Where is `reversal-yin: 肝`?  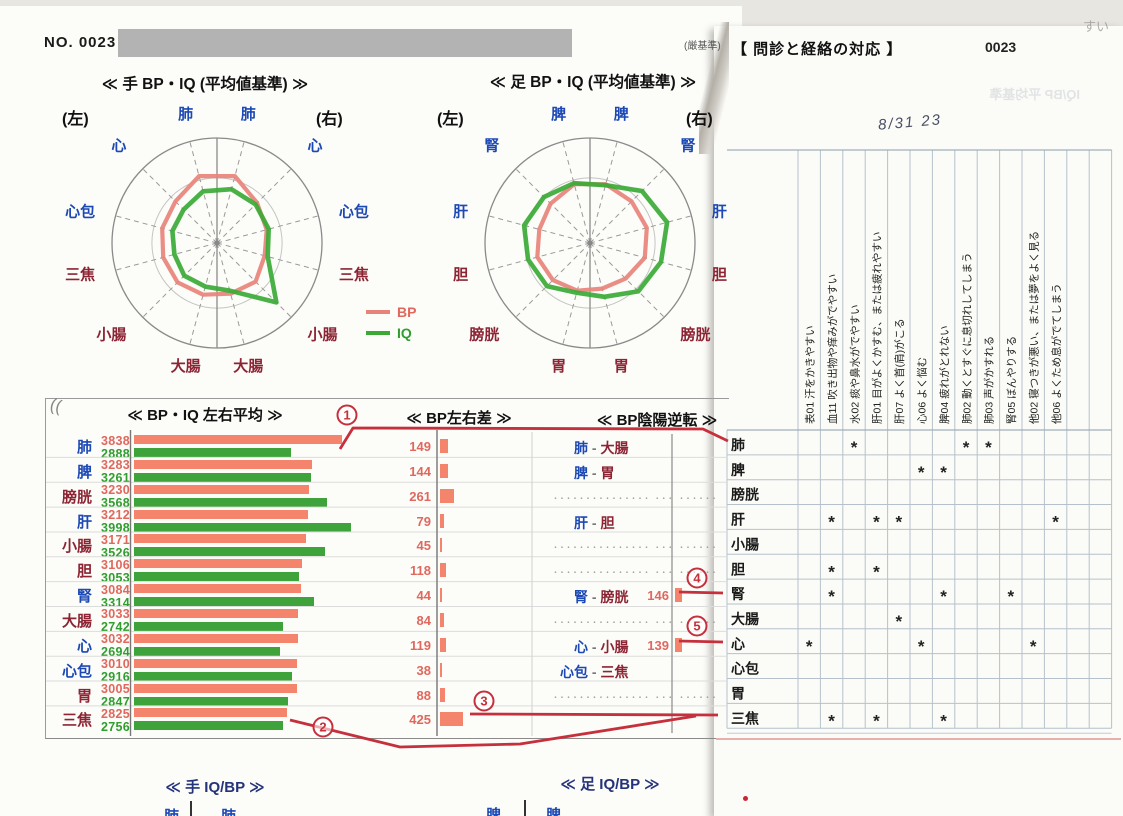
reversal-yin: 肝 is located at coordinates (581, 522).